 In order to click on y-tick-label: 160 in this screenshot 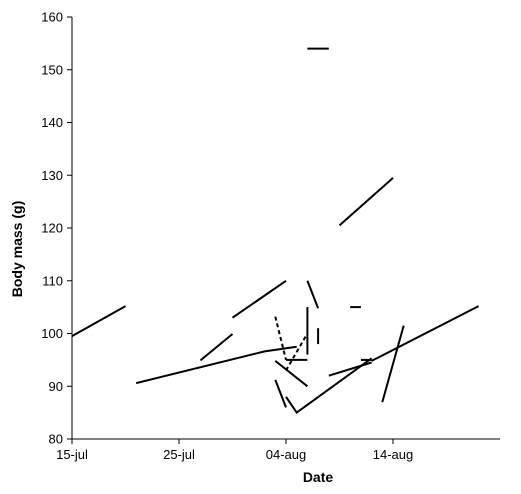, I will do `click(52, 17)`.